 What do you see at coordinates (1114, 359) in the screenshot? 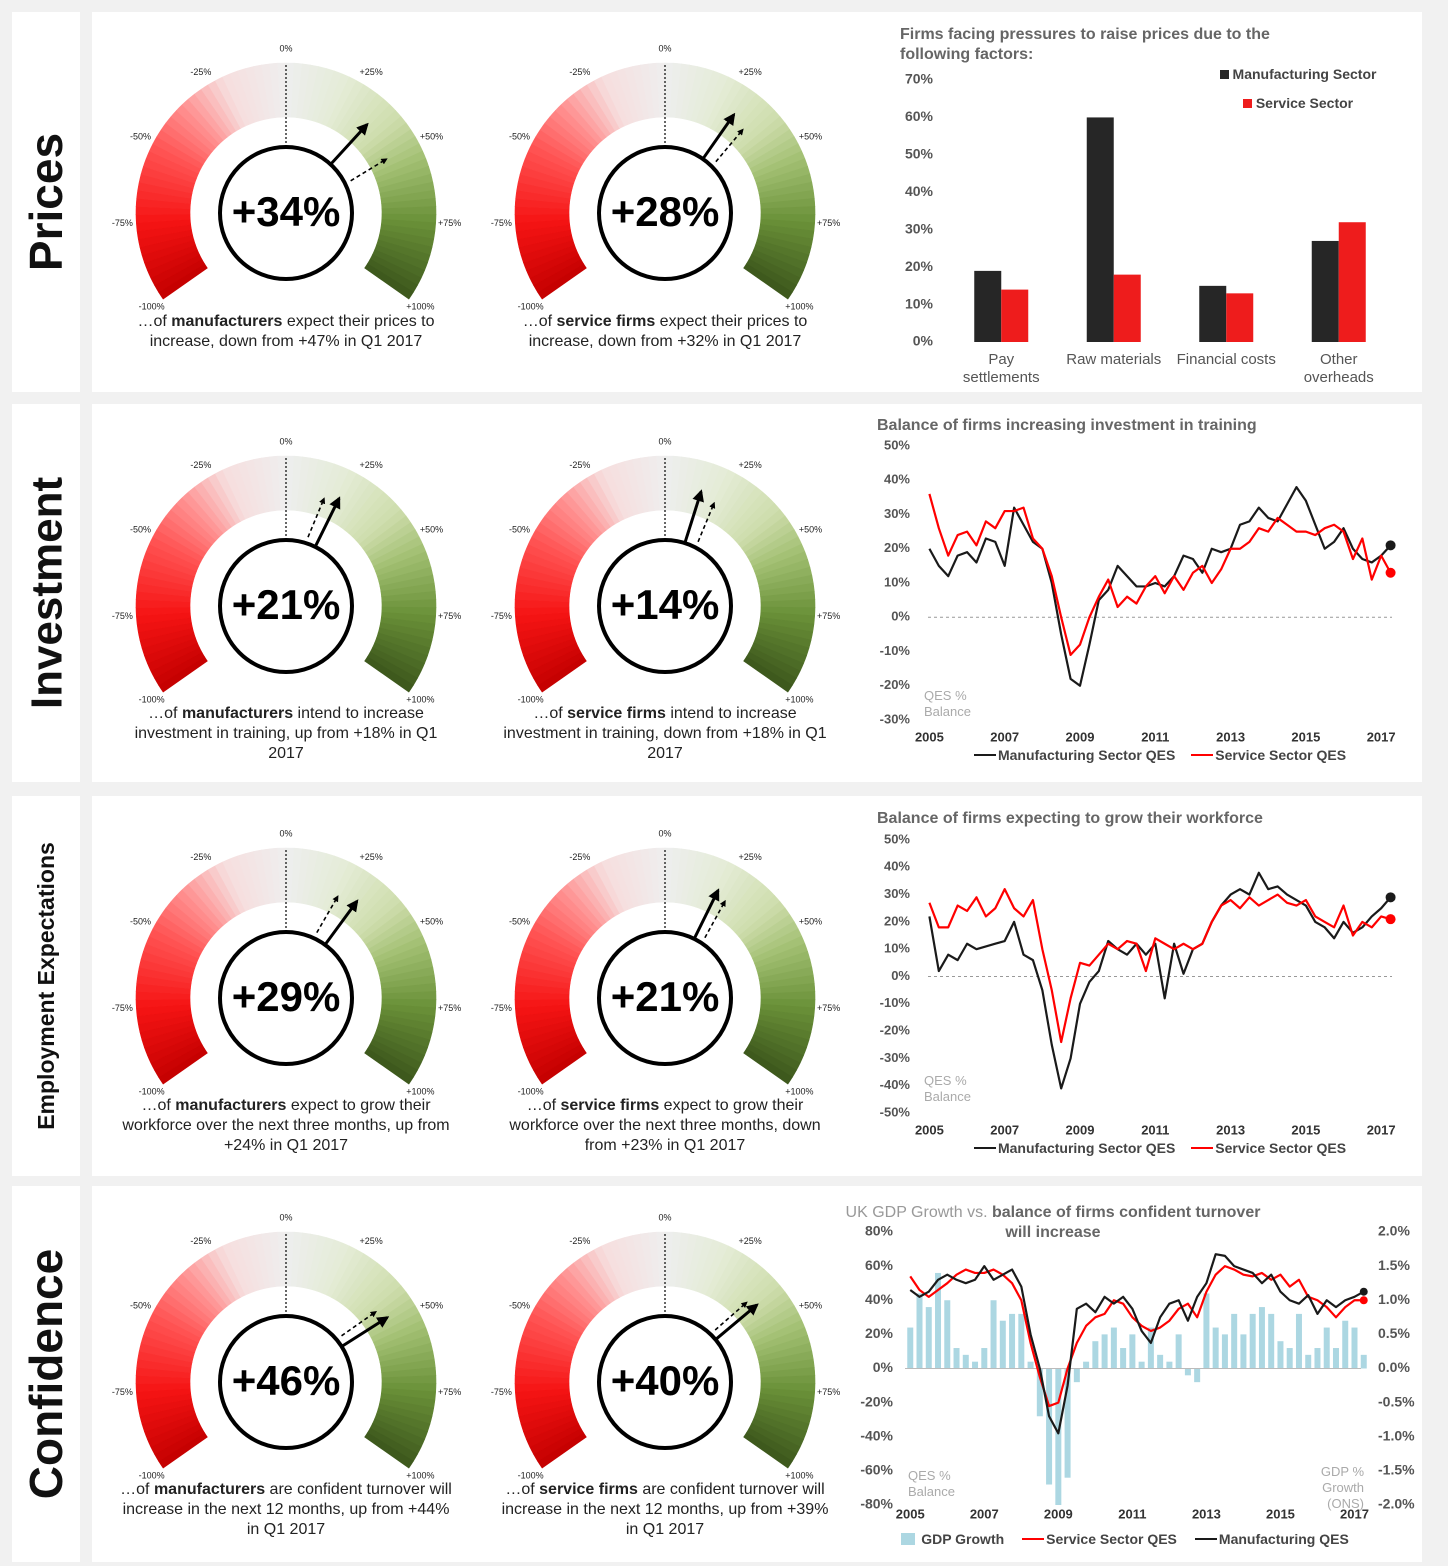
I see `x-tick-label: Raw materials` at bounding box center [1114, 359].